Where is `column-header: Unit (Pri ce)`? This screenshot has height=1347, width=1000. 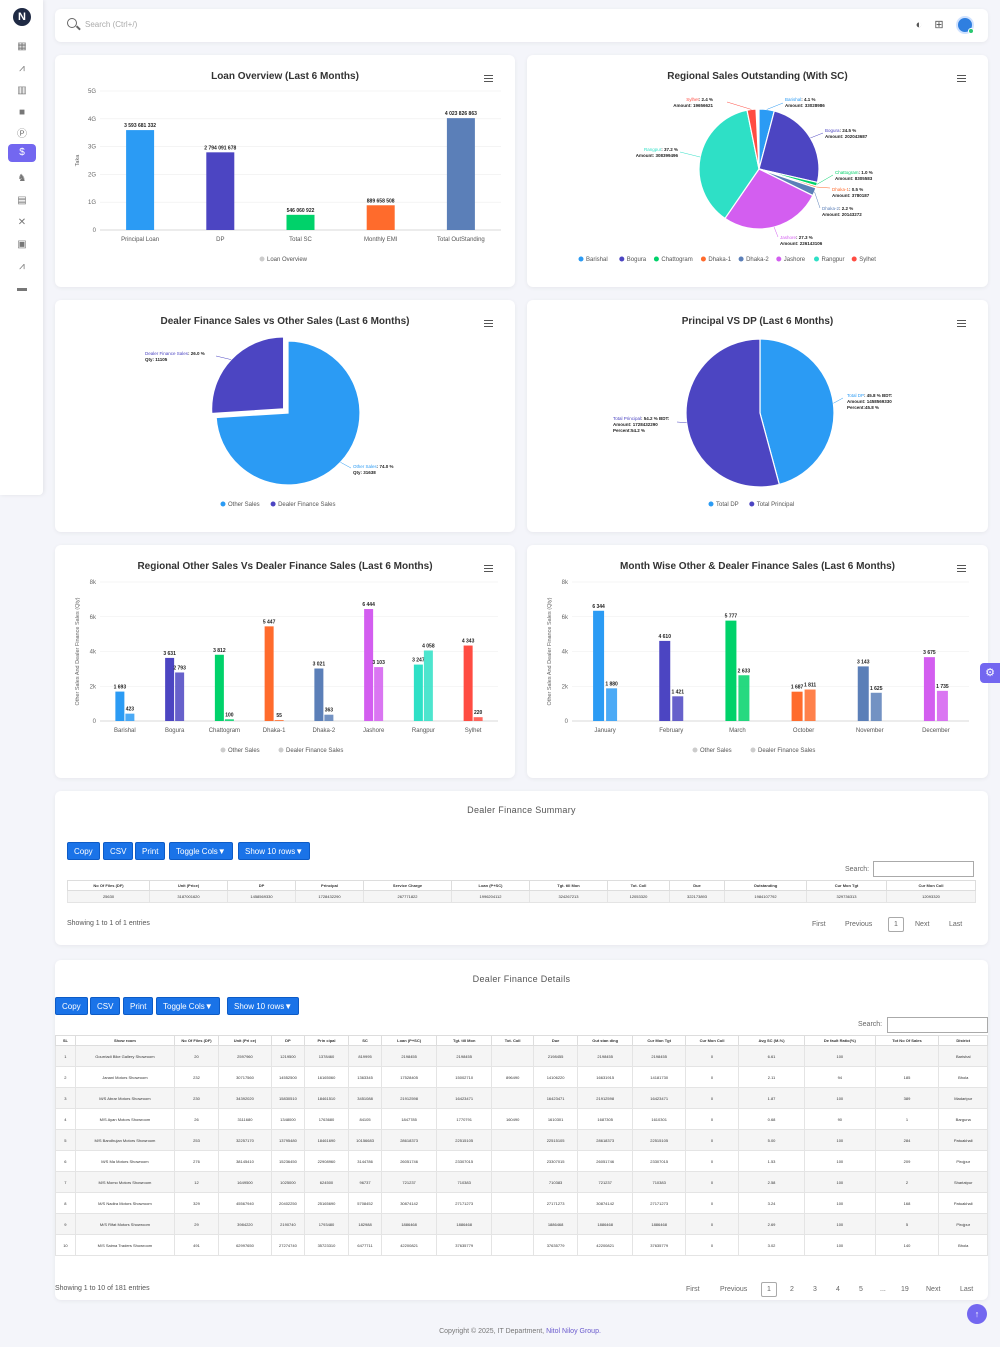
column-header: Unit (Pri ce) is located at coordinates (245, 1040).